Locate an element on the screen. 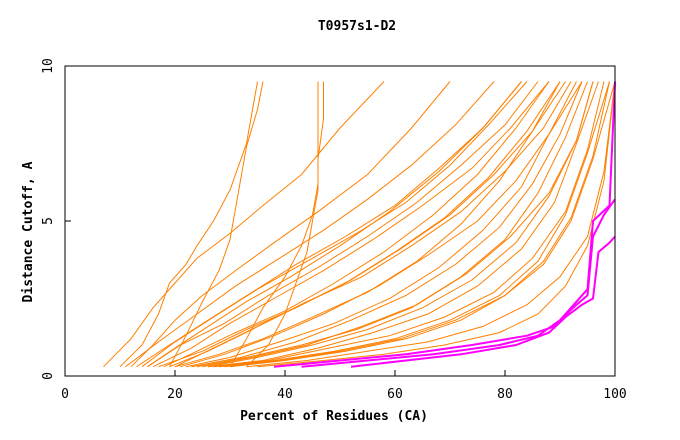 This screenshot has width=680, height=440. x-tick-label: 60 is located at coordinates (395, 394).